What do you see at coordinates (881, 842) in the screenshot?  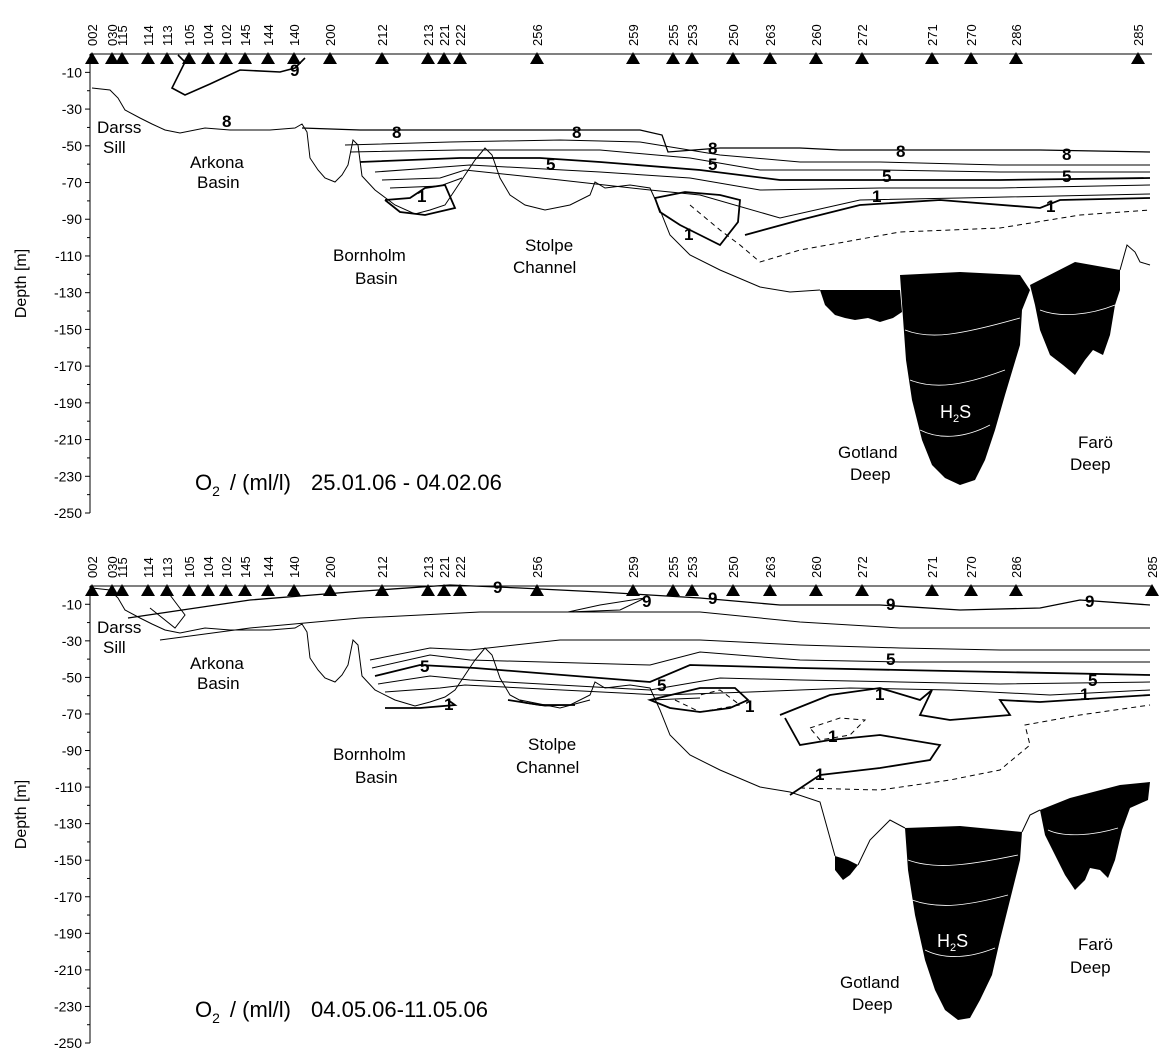 I see `bottom-profile` at bounding box center [881, 842].